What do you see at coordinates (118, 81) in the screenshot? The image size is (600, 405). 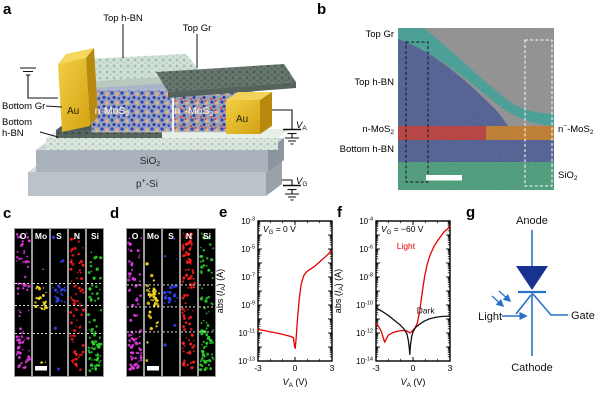 I see `leader-lines` at bounding box center [118, 81].